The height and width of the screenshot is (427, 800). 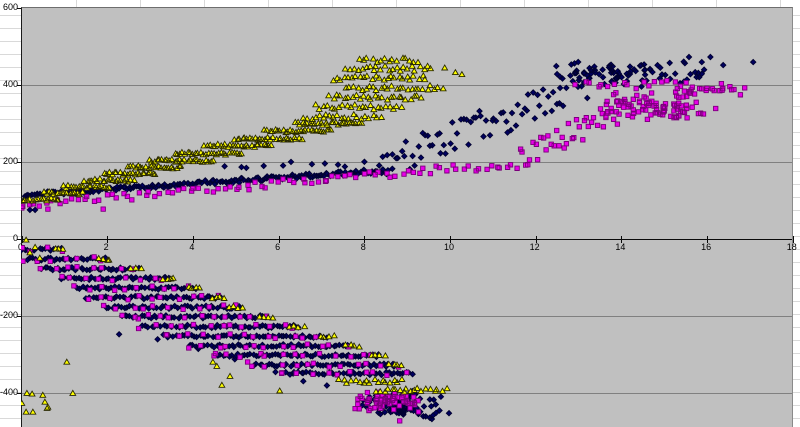 What do you see at coordinates (9, 392) in the screenshot?
I see `y-tick-label: -400` at bounding box center [9, 392].